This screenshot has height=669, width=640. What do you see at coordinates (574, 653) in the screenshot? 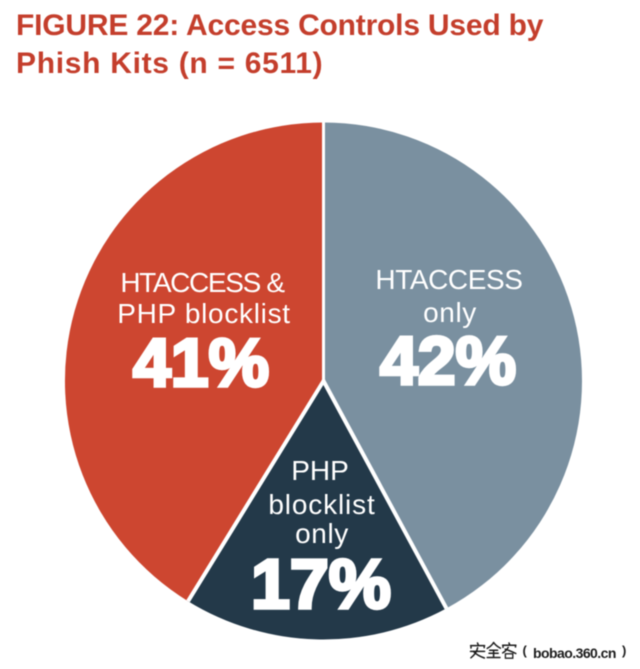
I see `svg-text: bobao.360.cn` at bounding box center [574, 653].